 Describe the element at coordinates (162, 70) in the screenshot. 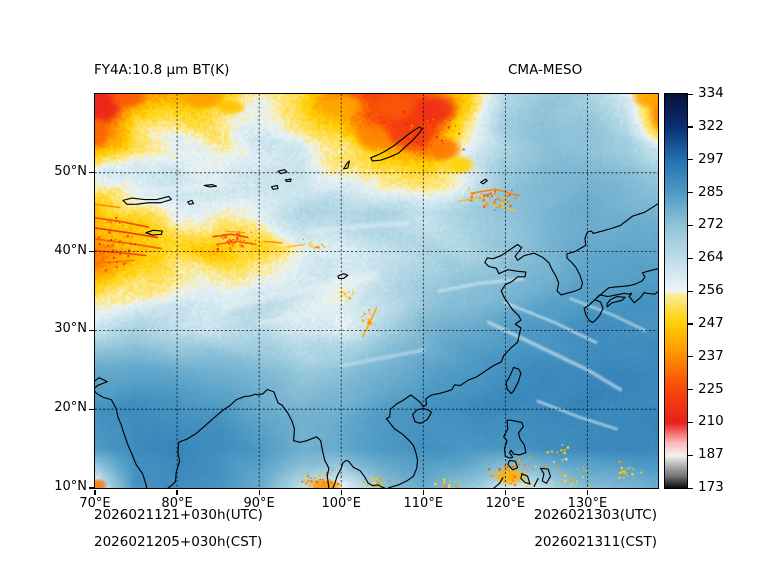

I see `plot-title: FY4A:10.8 μm BT(K)` at that location.